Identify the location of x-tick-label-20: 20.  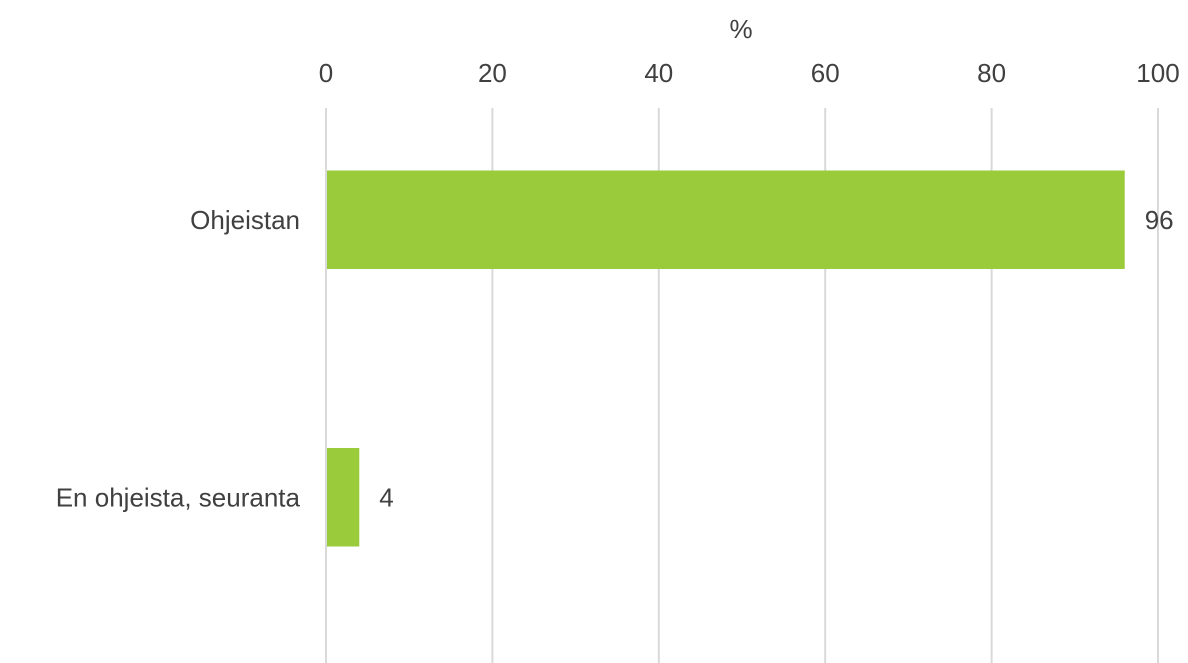
(492, 73).